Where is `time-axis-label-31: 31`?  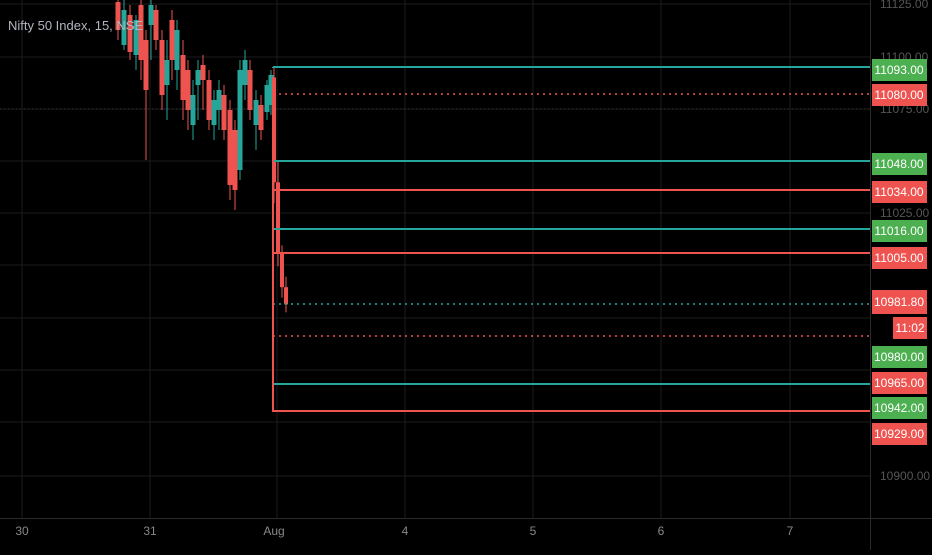 time-axis-label-31: 31 is located at coordinates (150, 531).